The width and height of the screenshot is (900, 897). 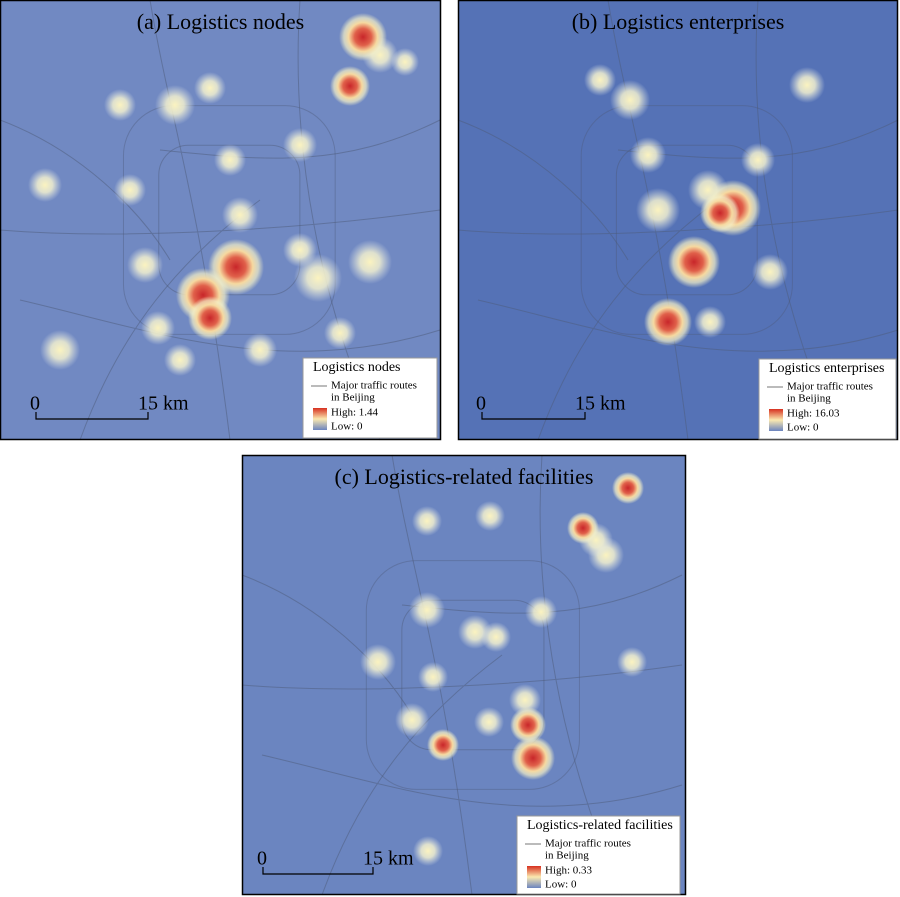 What do you see at coordinates (220, 21) in the screenshot?
I see `panel-title: (a) Logistics nodes` at bounding box center [220, 21].